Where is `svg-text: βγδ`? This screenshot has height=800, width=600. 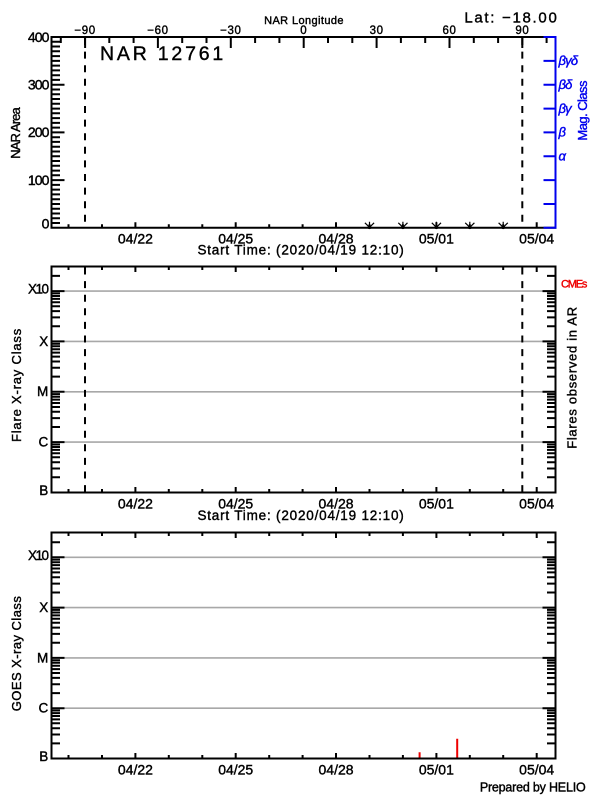 svg-text: βγδ is located at coordinates (568, 60).